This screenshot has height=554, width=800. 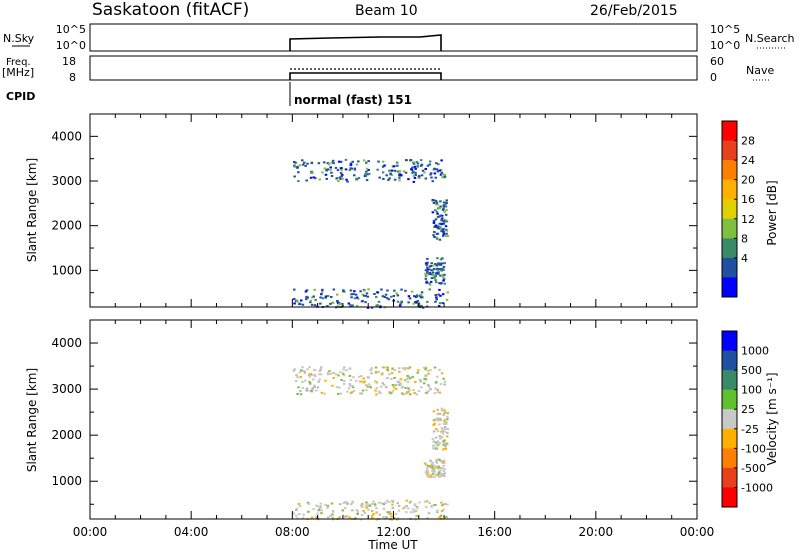 I want to click on colorbar-tick-label: 25, so click(x=748, y=409).